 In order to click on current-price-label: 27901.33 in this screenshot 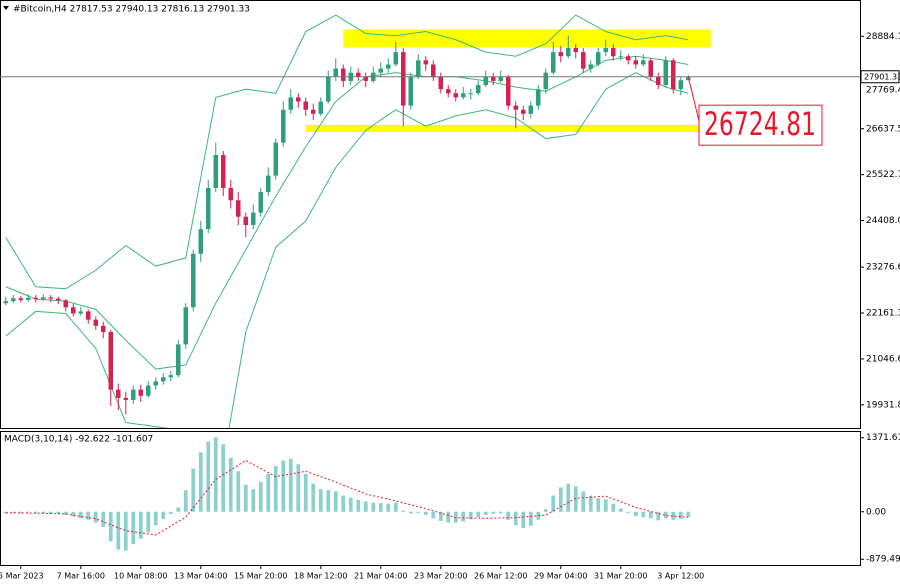, I will do `click(882, 76)`.